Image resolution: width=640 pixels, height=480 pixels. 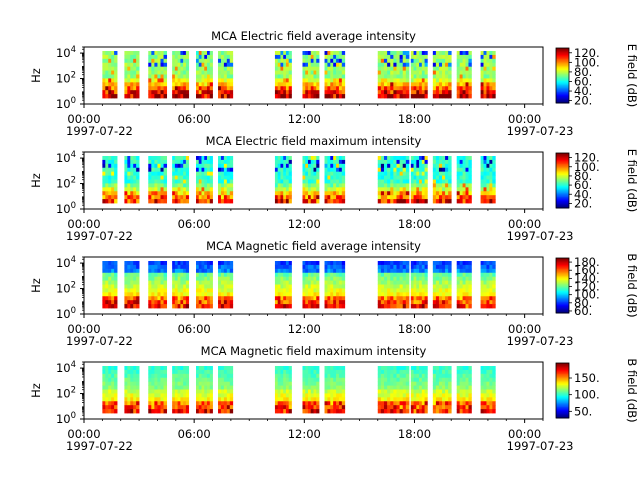 I want to click on panel-title: MCA Magnetic field maximum intensity, so click(x=314, y=351).